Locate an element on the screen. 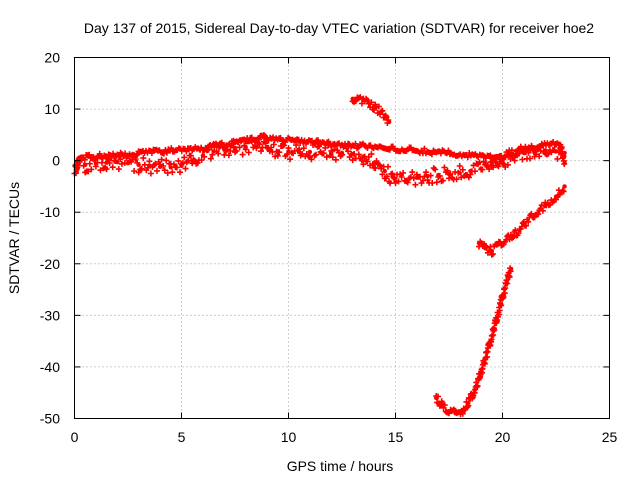 The image size is (640, 480). y-tick-label: -20 is located at coordinates (50, 264).